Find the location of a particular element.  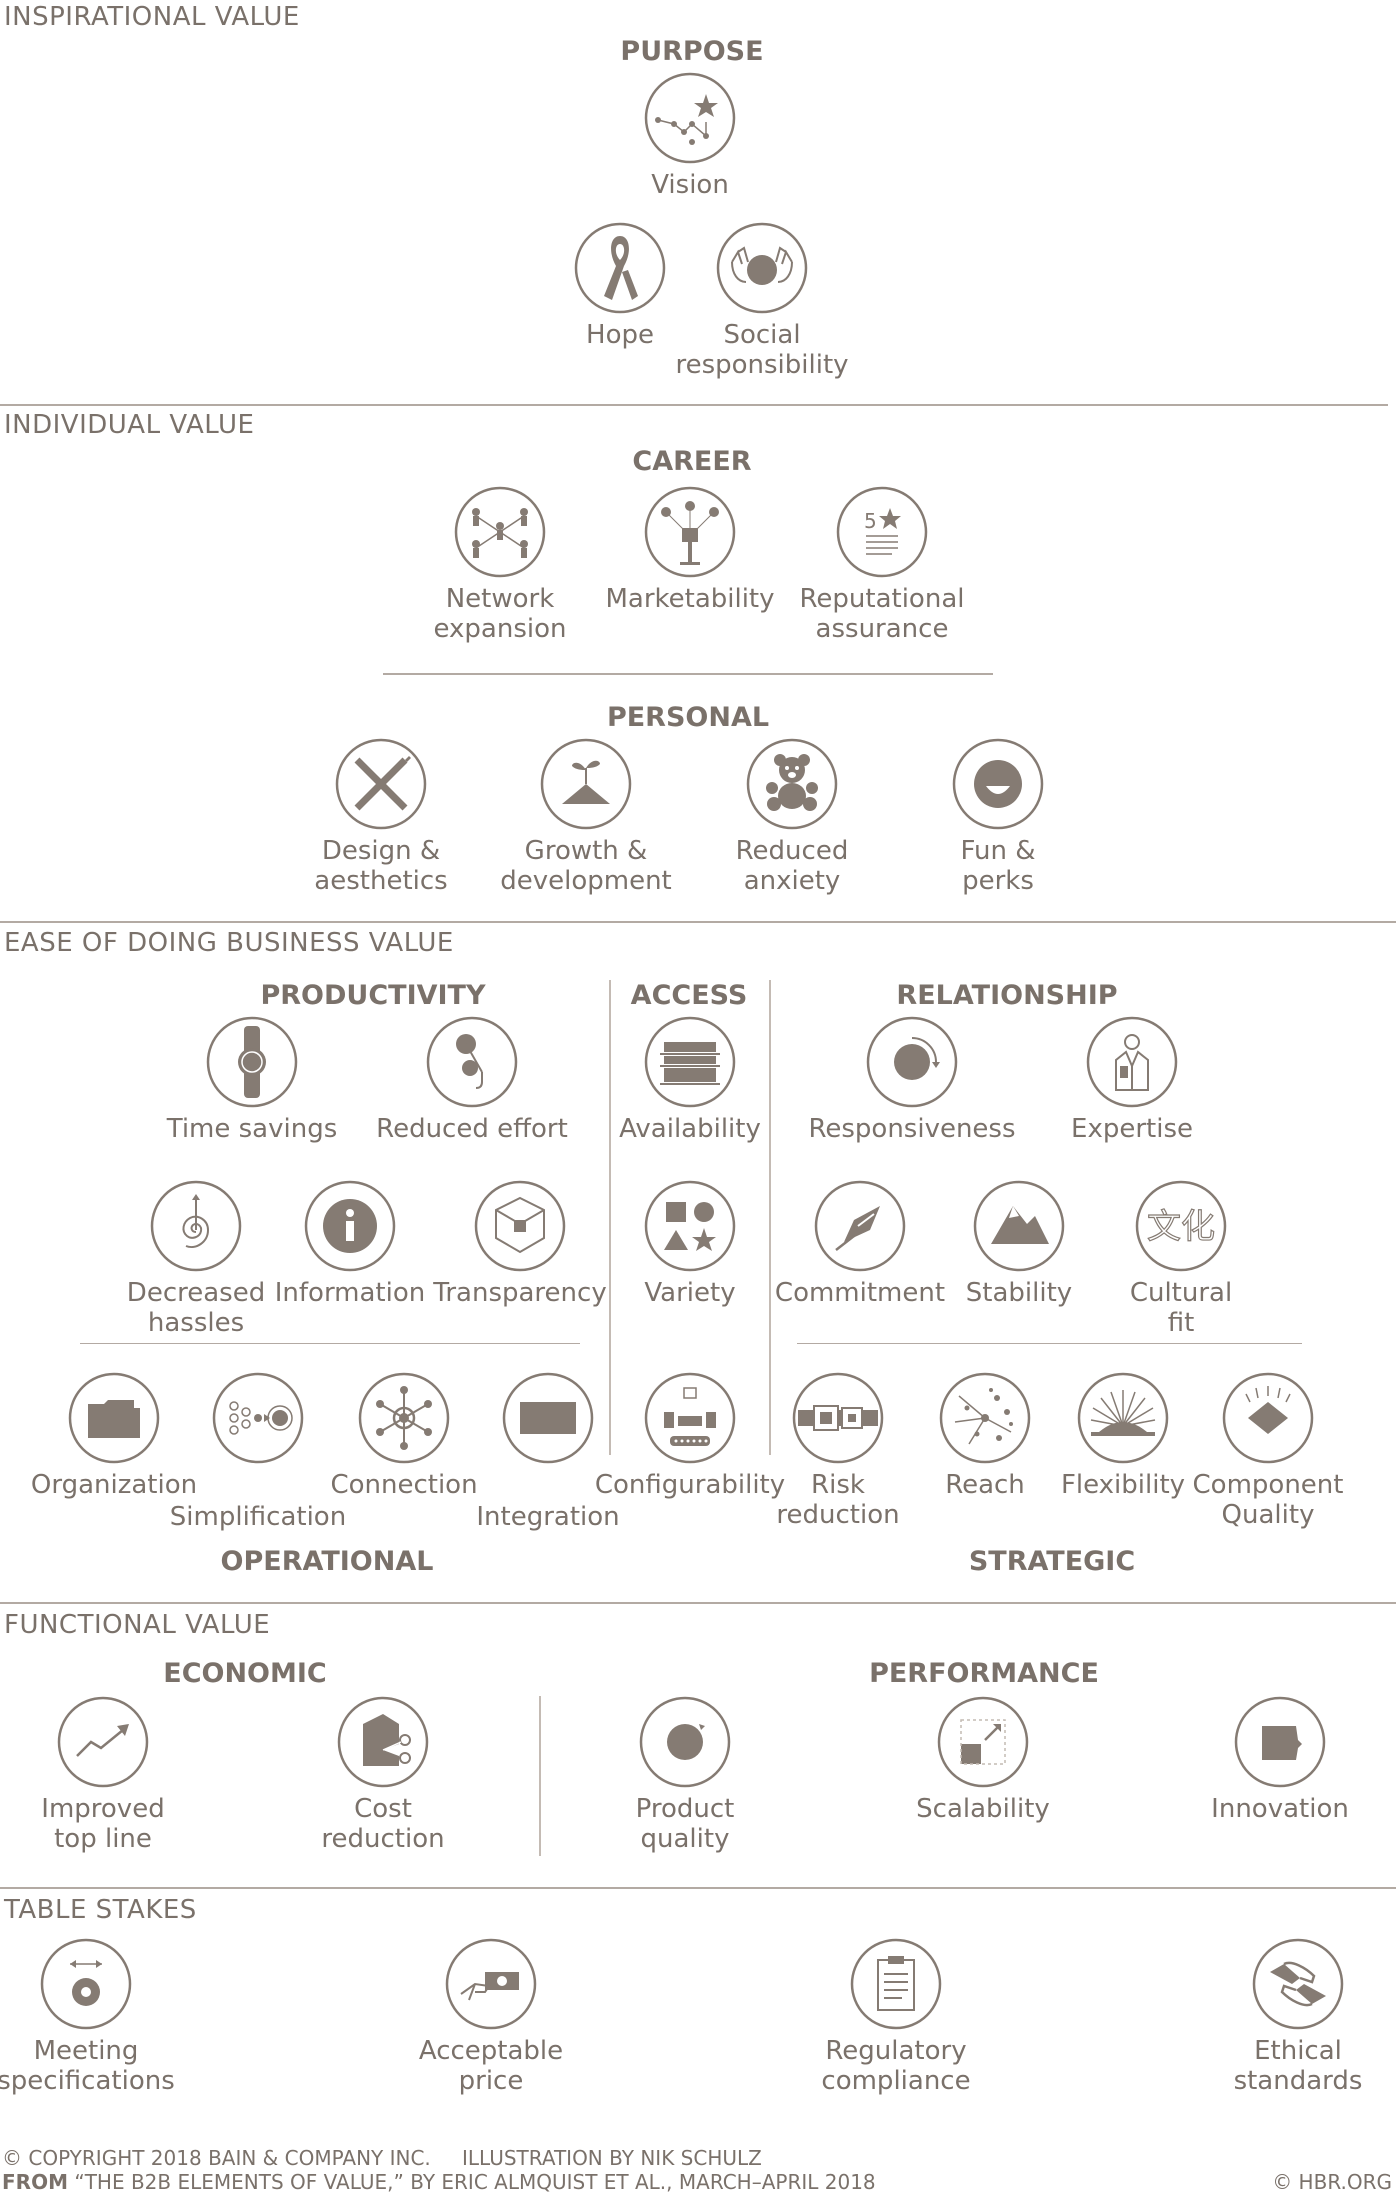

element-integration: Integration is located at coordinates (548, 1452).